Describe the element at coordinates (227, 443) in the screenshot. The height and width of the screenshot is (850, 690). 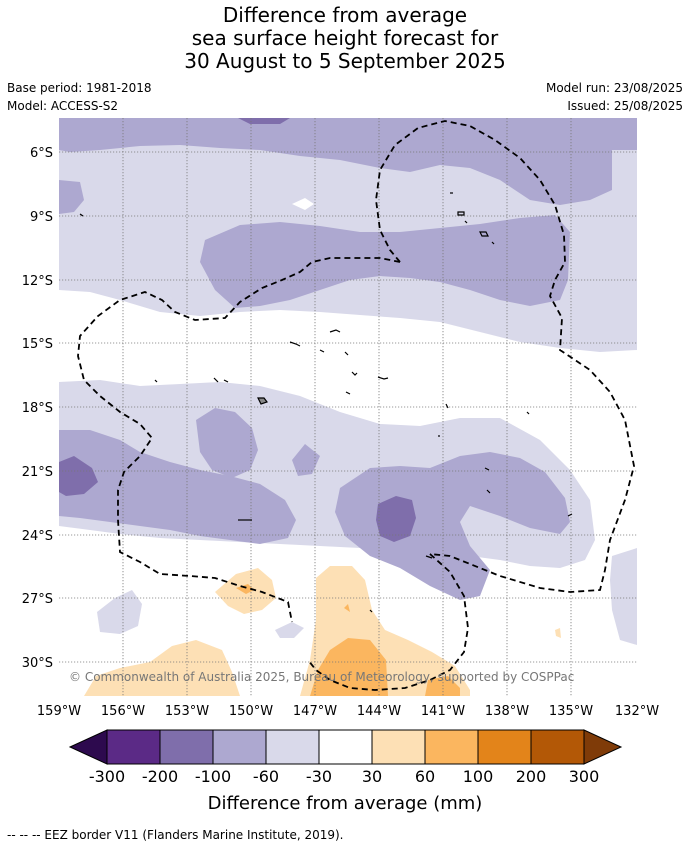
I see `contour-neg60-blob-center` at that location.